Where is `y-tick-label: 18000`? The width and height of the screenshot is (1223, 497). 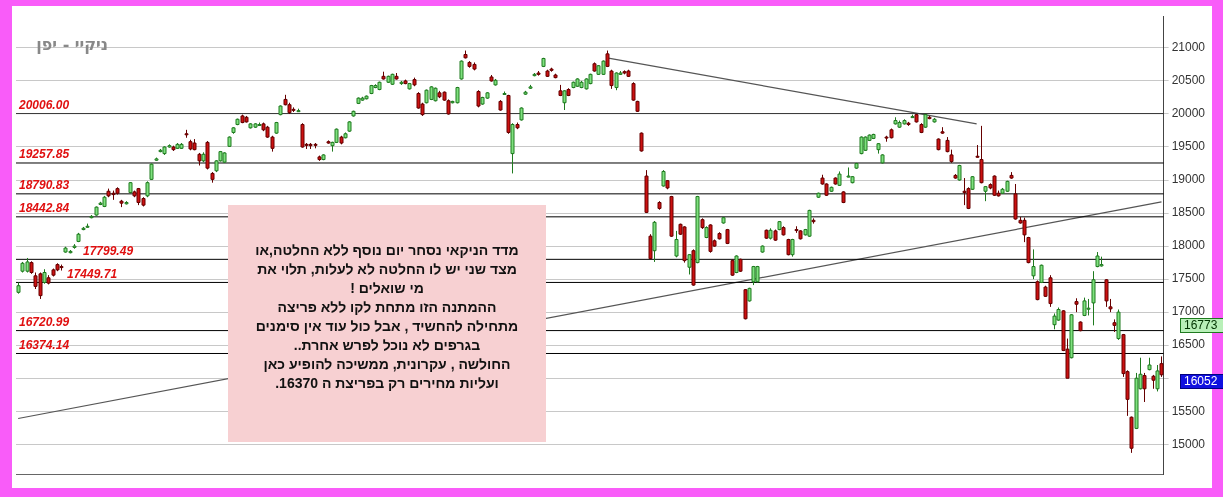 y-tick-label: 18000 is located at coordinates (1188, 245).